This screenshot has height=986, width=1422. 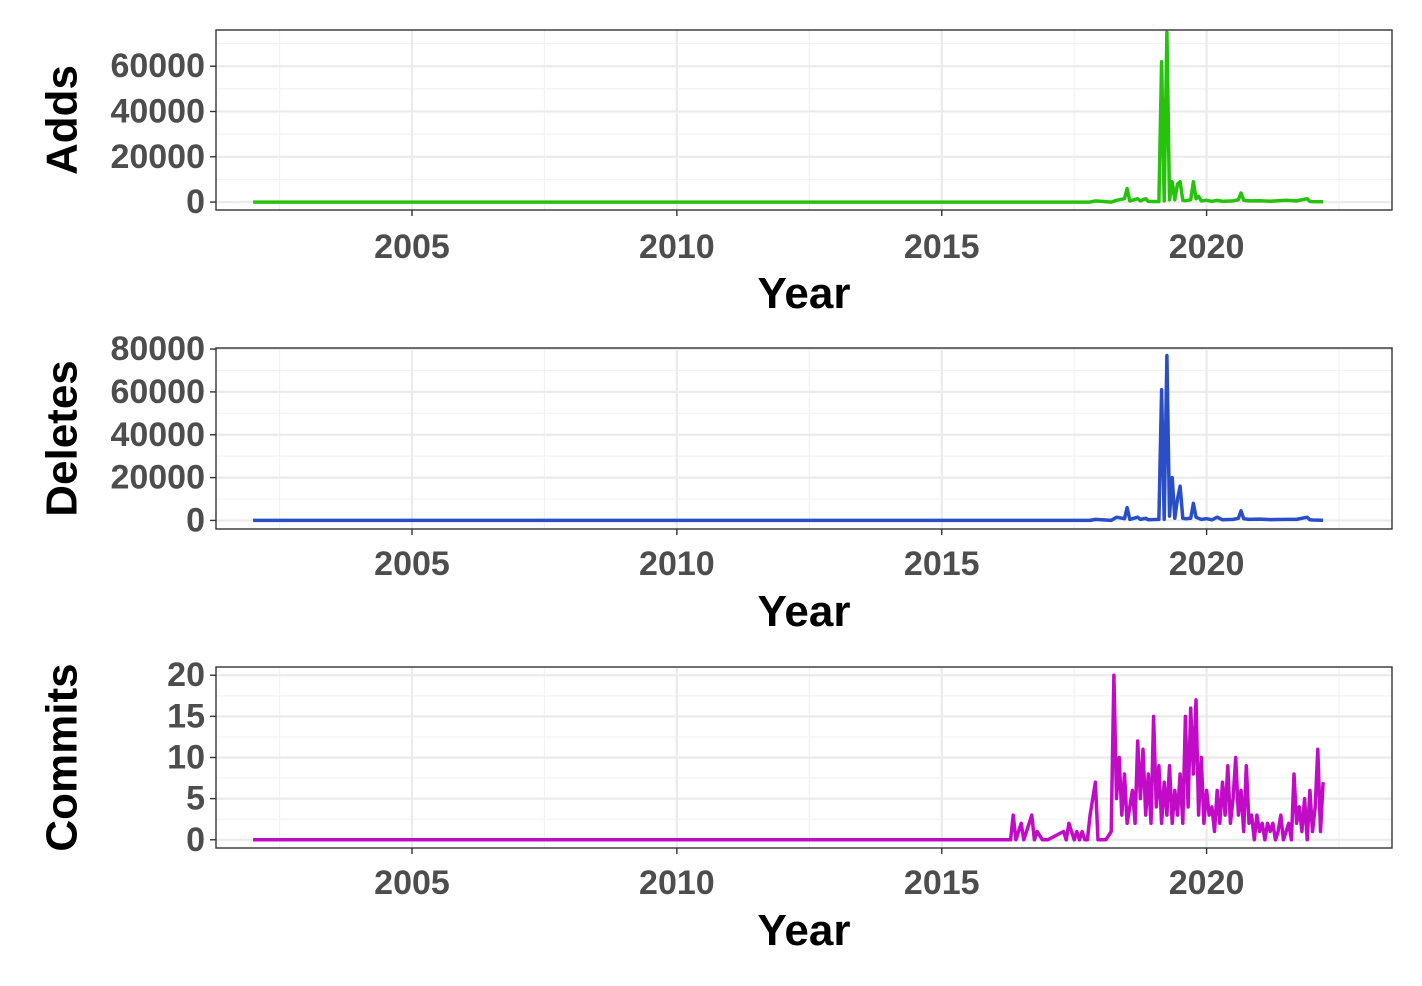 What do you see at coordinates (412, 883) in the screenshot?
I see `commits-x-tick-label: 2005` at bounding box center [412, 883].